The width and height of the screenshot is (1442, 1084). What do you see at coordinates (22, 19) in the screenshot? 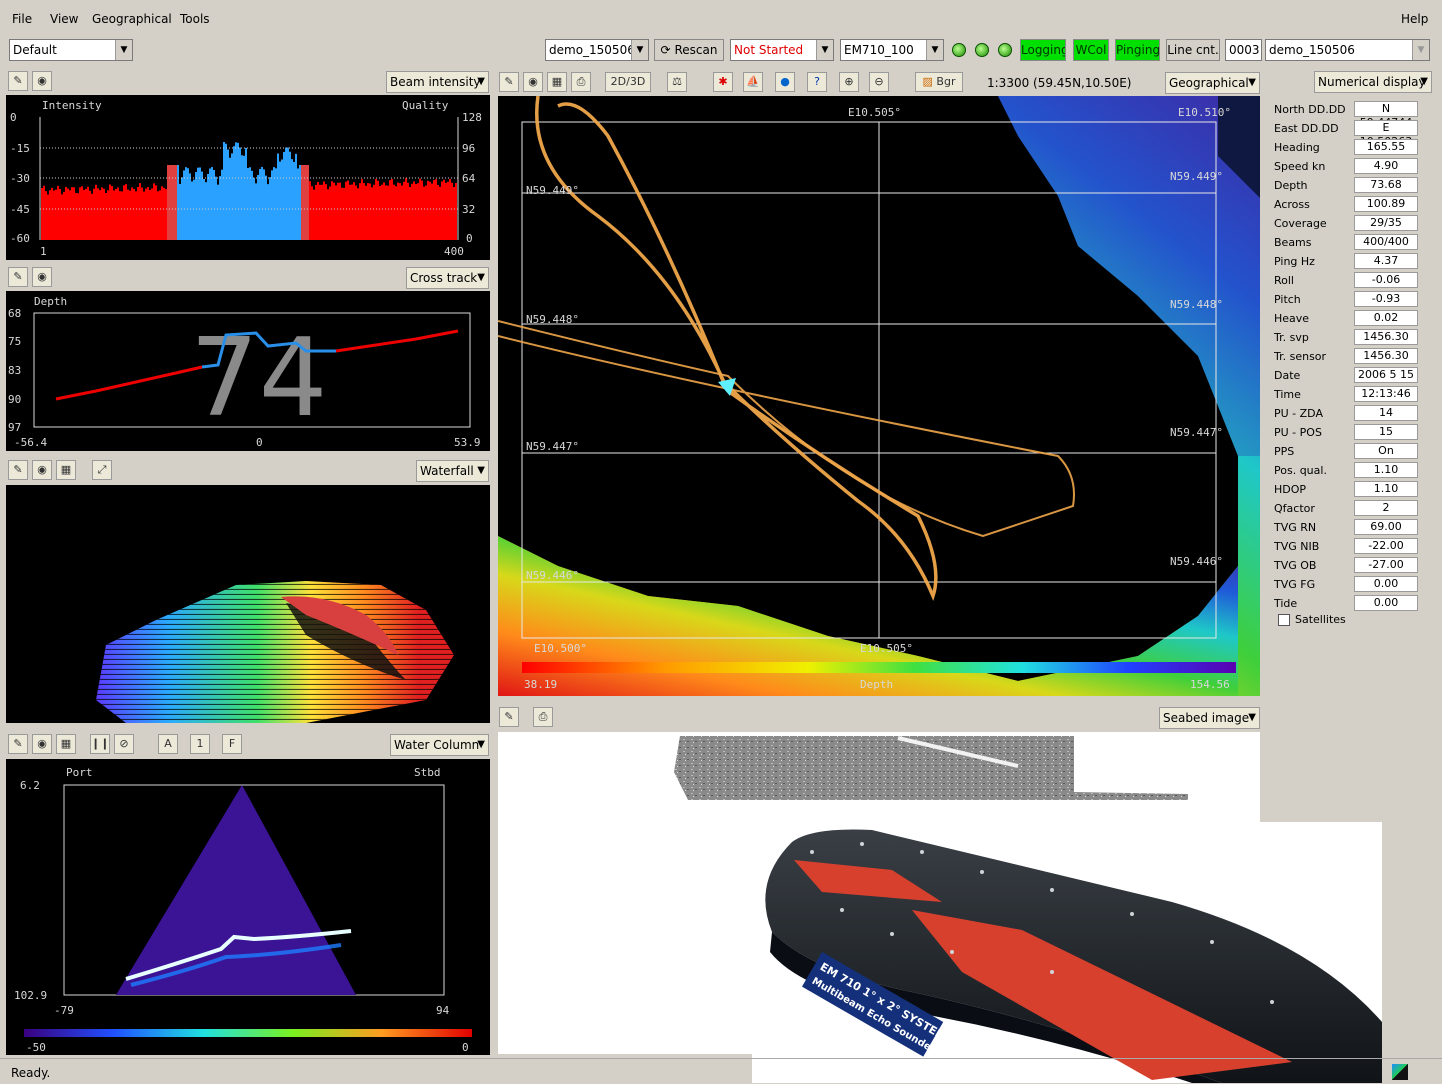
I see `menu-file: File` at bounding box center [22, 19].